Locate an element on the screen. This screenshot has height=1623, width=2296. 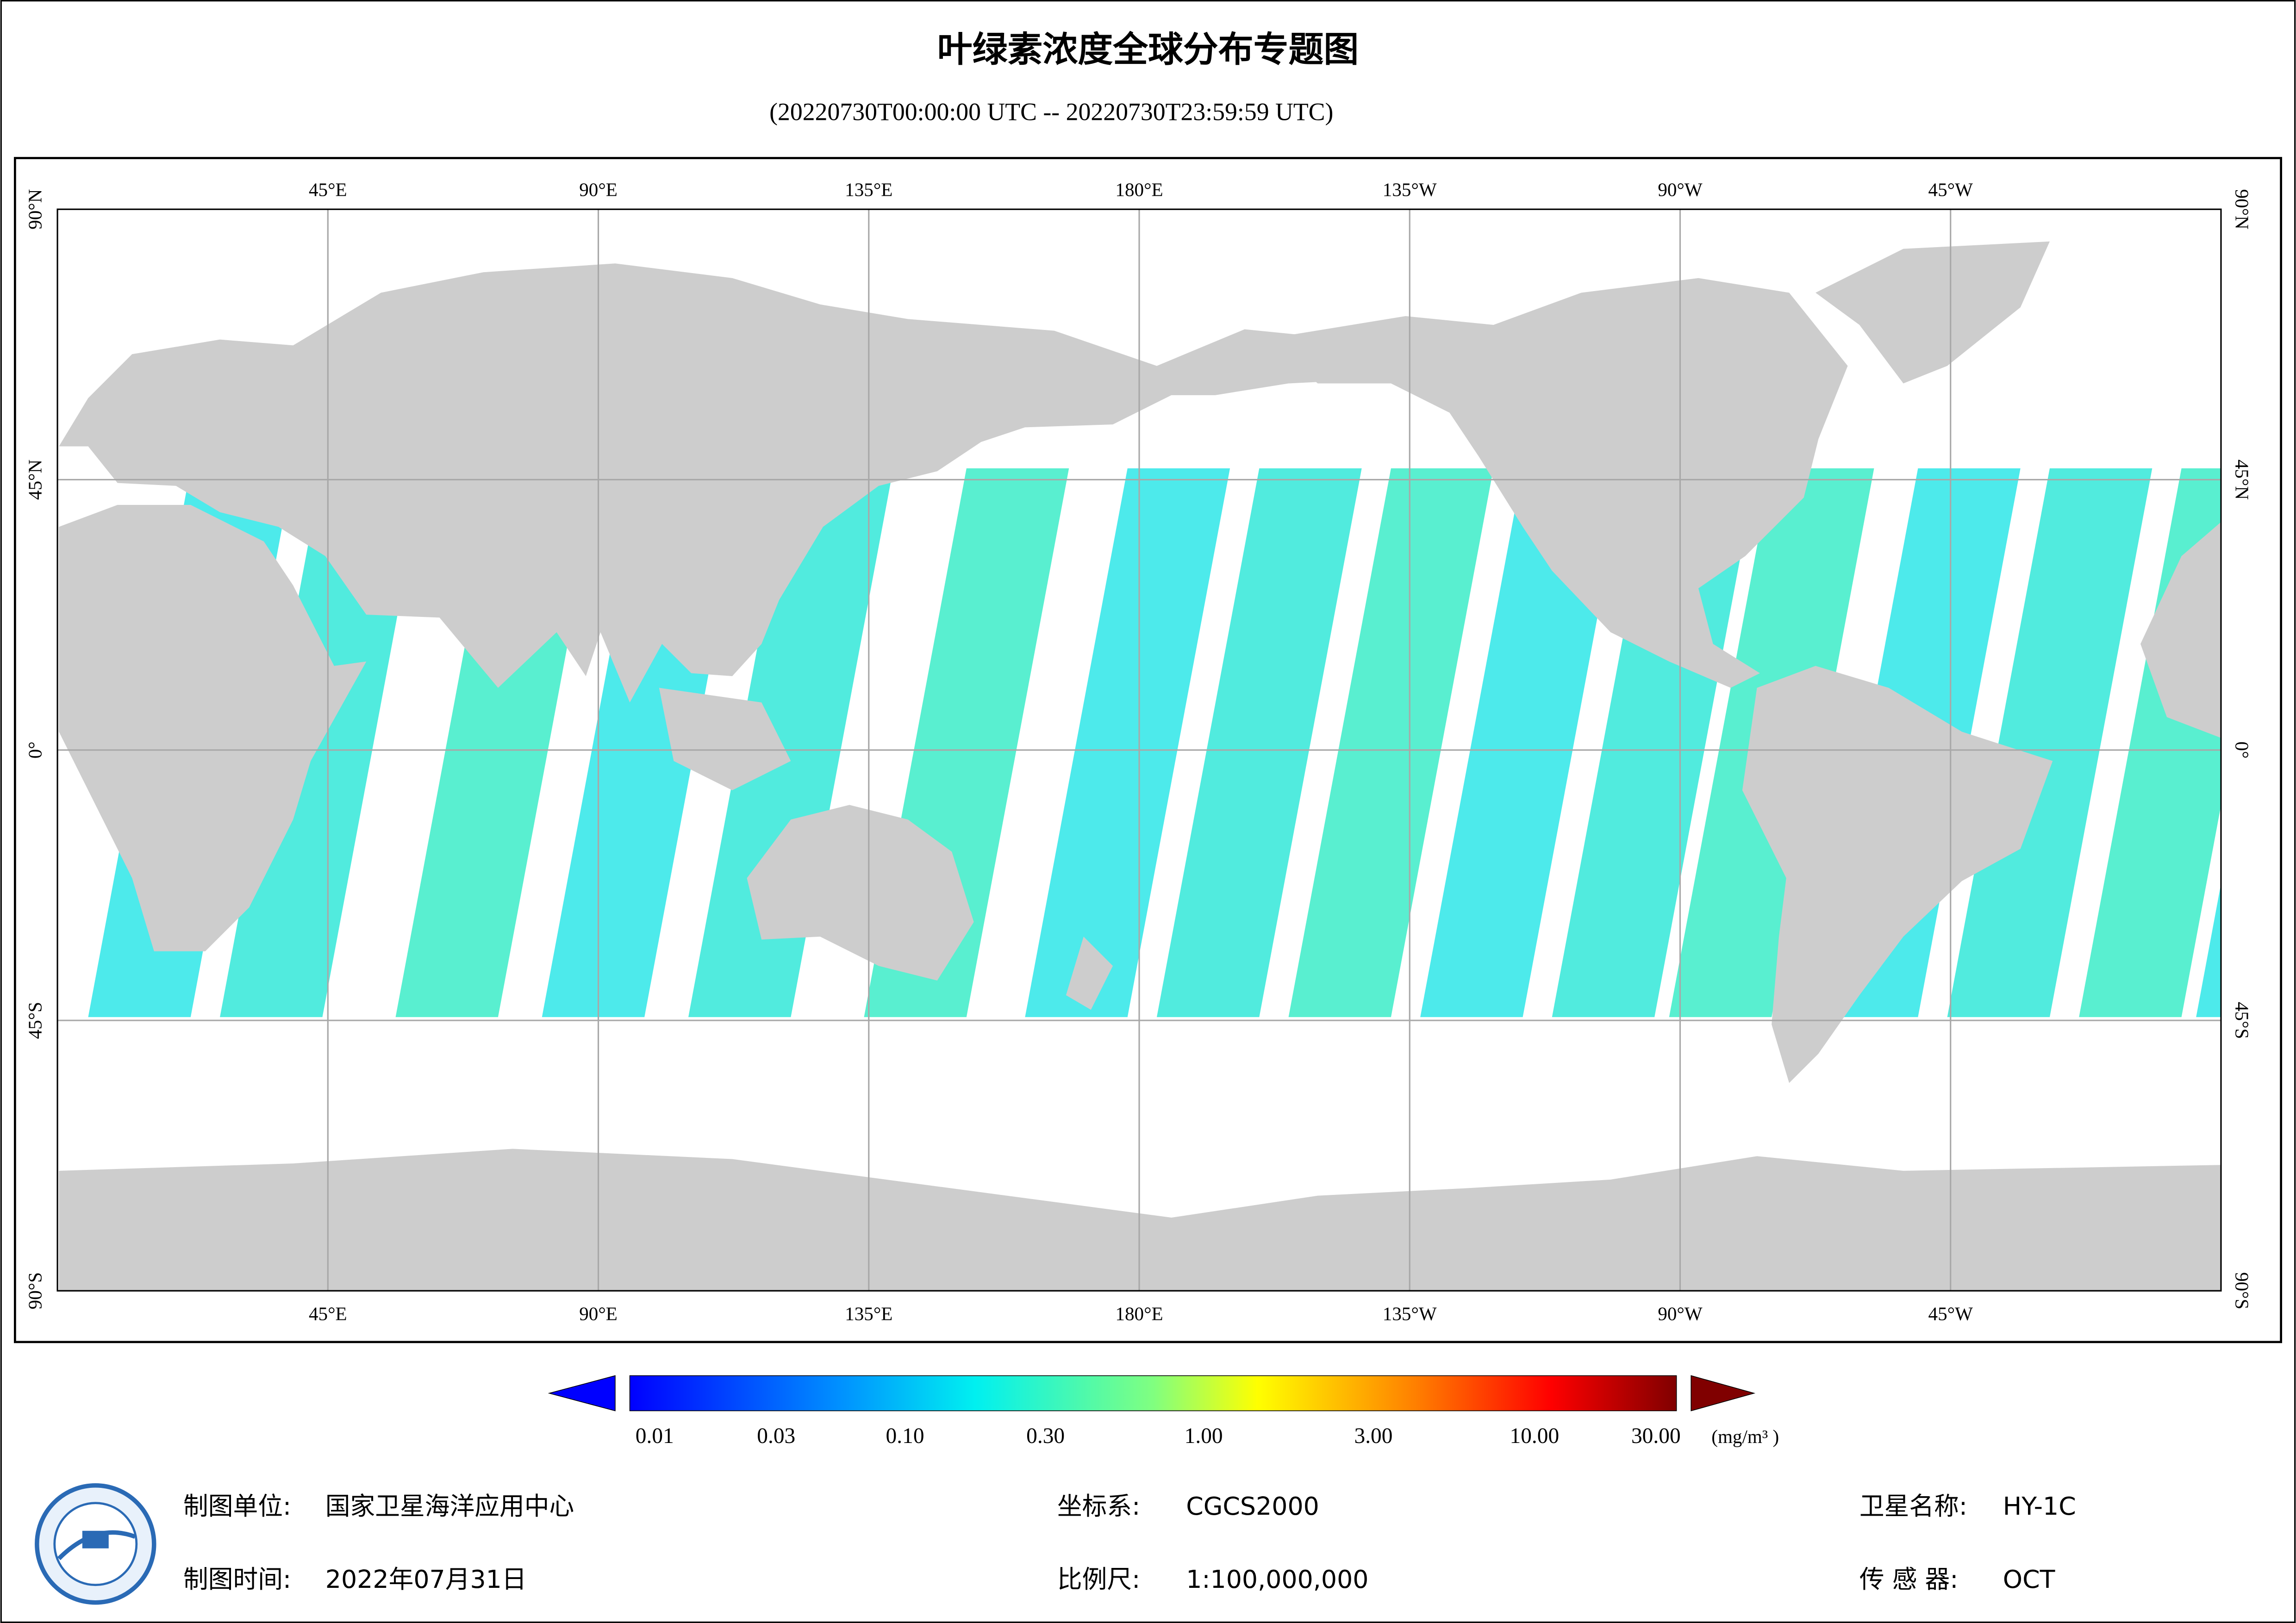
lon-label-bottom: 45°W is located at coordinates (1950, 1313).